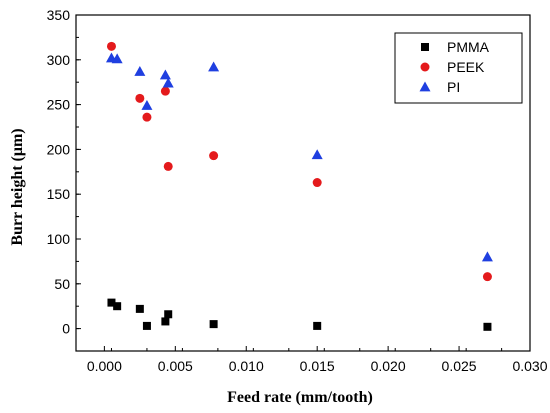 The width and height of the screenshot is (550, 413). Describe the element at coordinates (300, 397) in the screenshot. I see `x-axis-title: Feed rate (mm/tooth)` at that location.